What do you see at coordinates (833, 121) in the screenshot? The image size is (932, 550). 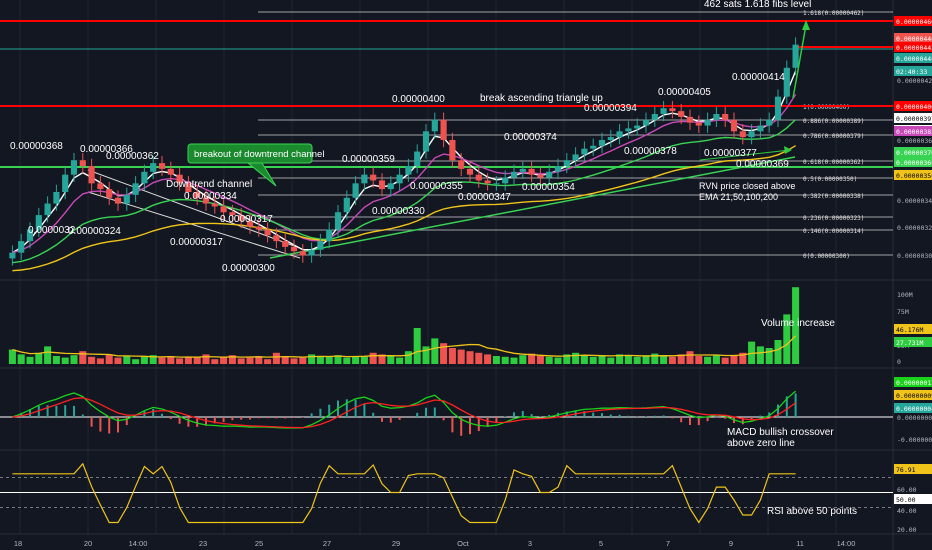 I see `fib-label: 0.886(0.00000389)` at bounding box center [833, 121].